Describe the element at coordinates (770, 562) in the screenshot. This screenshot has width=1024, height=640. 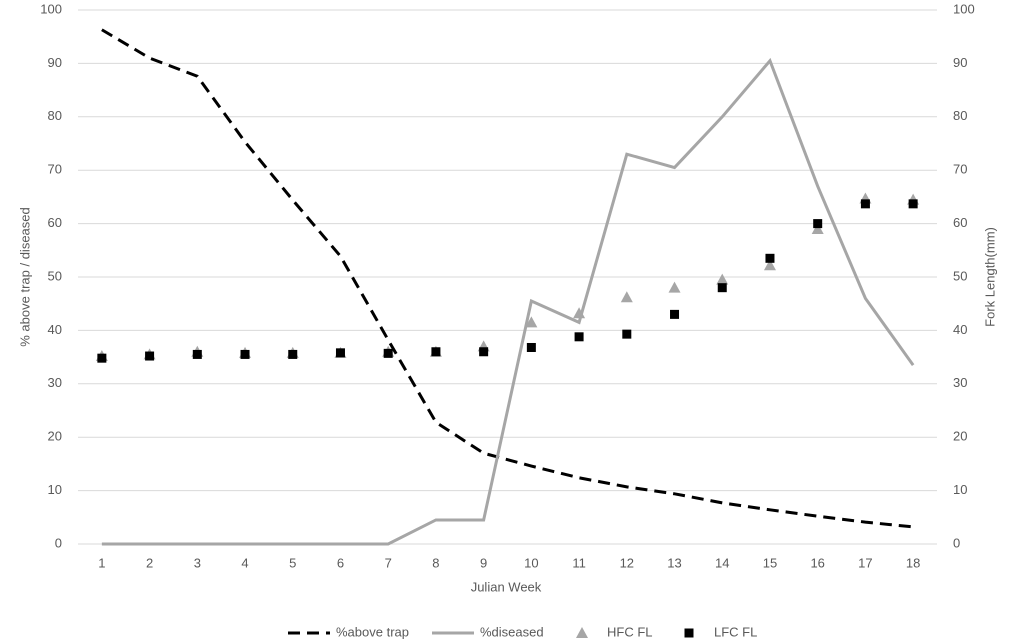
I see `x-tick-label: 15` at that location.